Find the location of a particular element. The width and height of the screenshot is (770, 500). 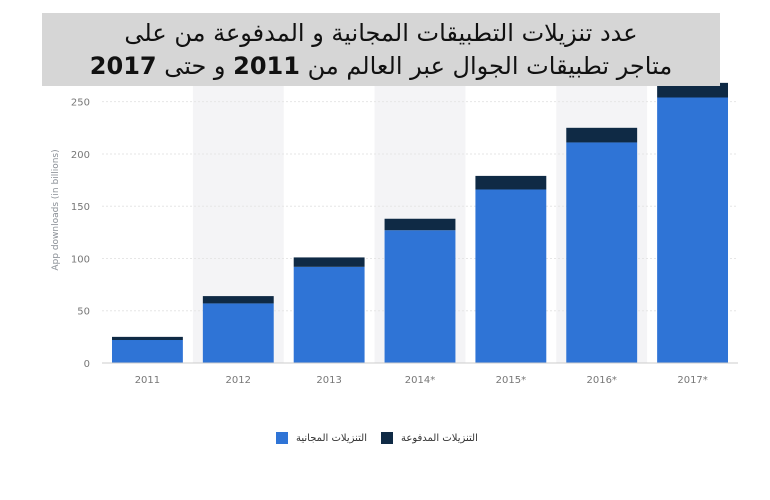

y-axis-label: App downloads (in billions) is located at coordinates (56, 210).